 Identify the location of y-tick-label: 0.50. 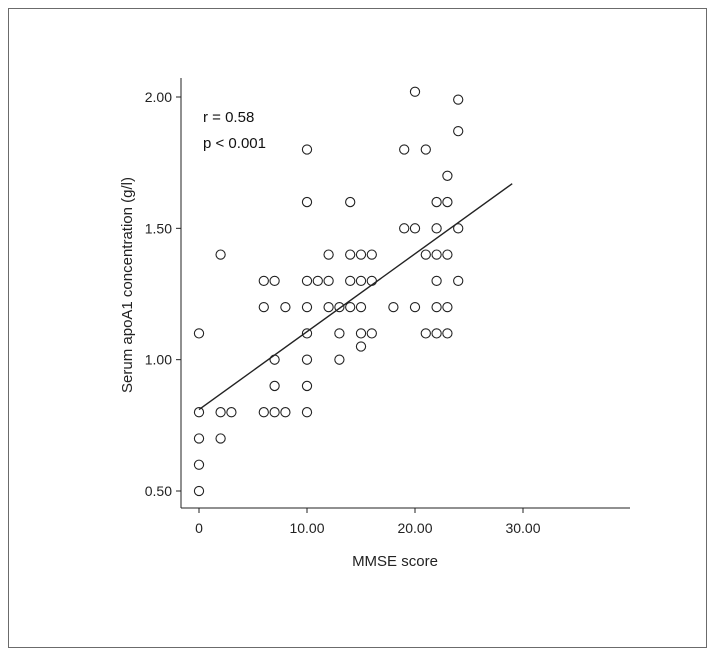
(158, 491).